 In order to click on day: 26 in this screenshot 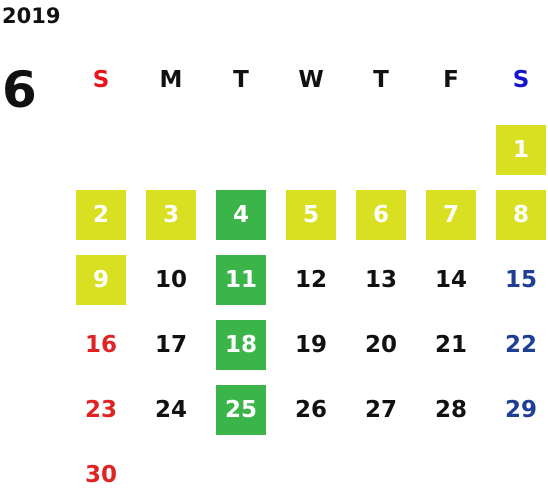, I will do `click(310, 410)`.